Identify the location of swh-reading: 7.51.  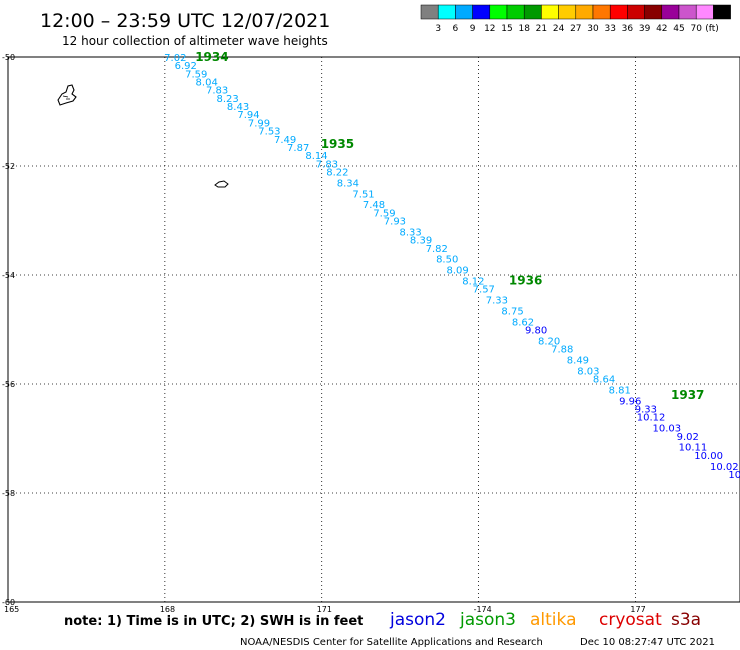
(363, 194).